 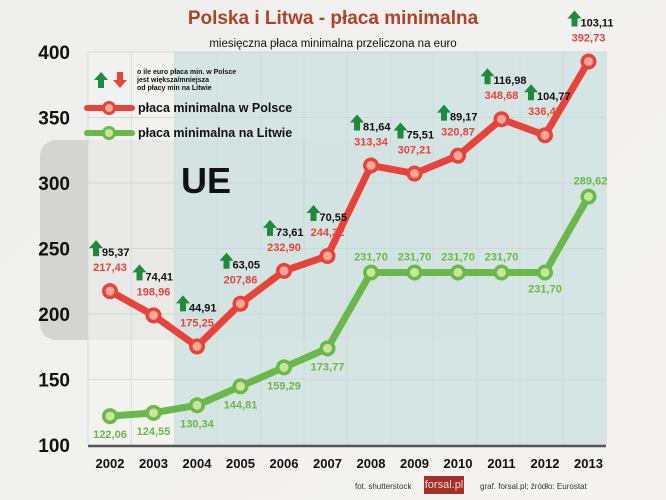 I want to click on difference-value-label: 70,55, so click(x=334, y=218).